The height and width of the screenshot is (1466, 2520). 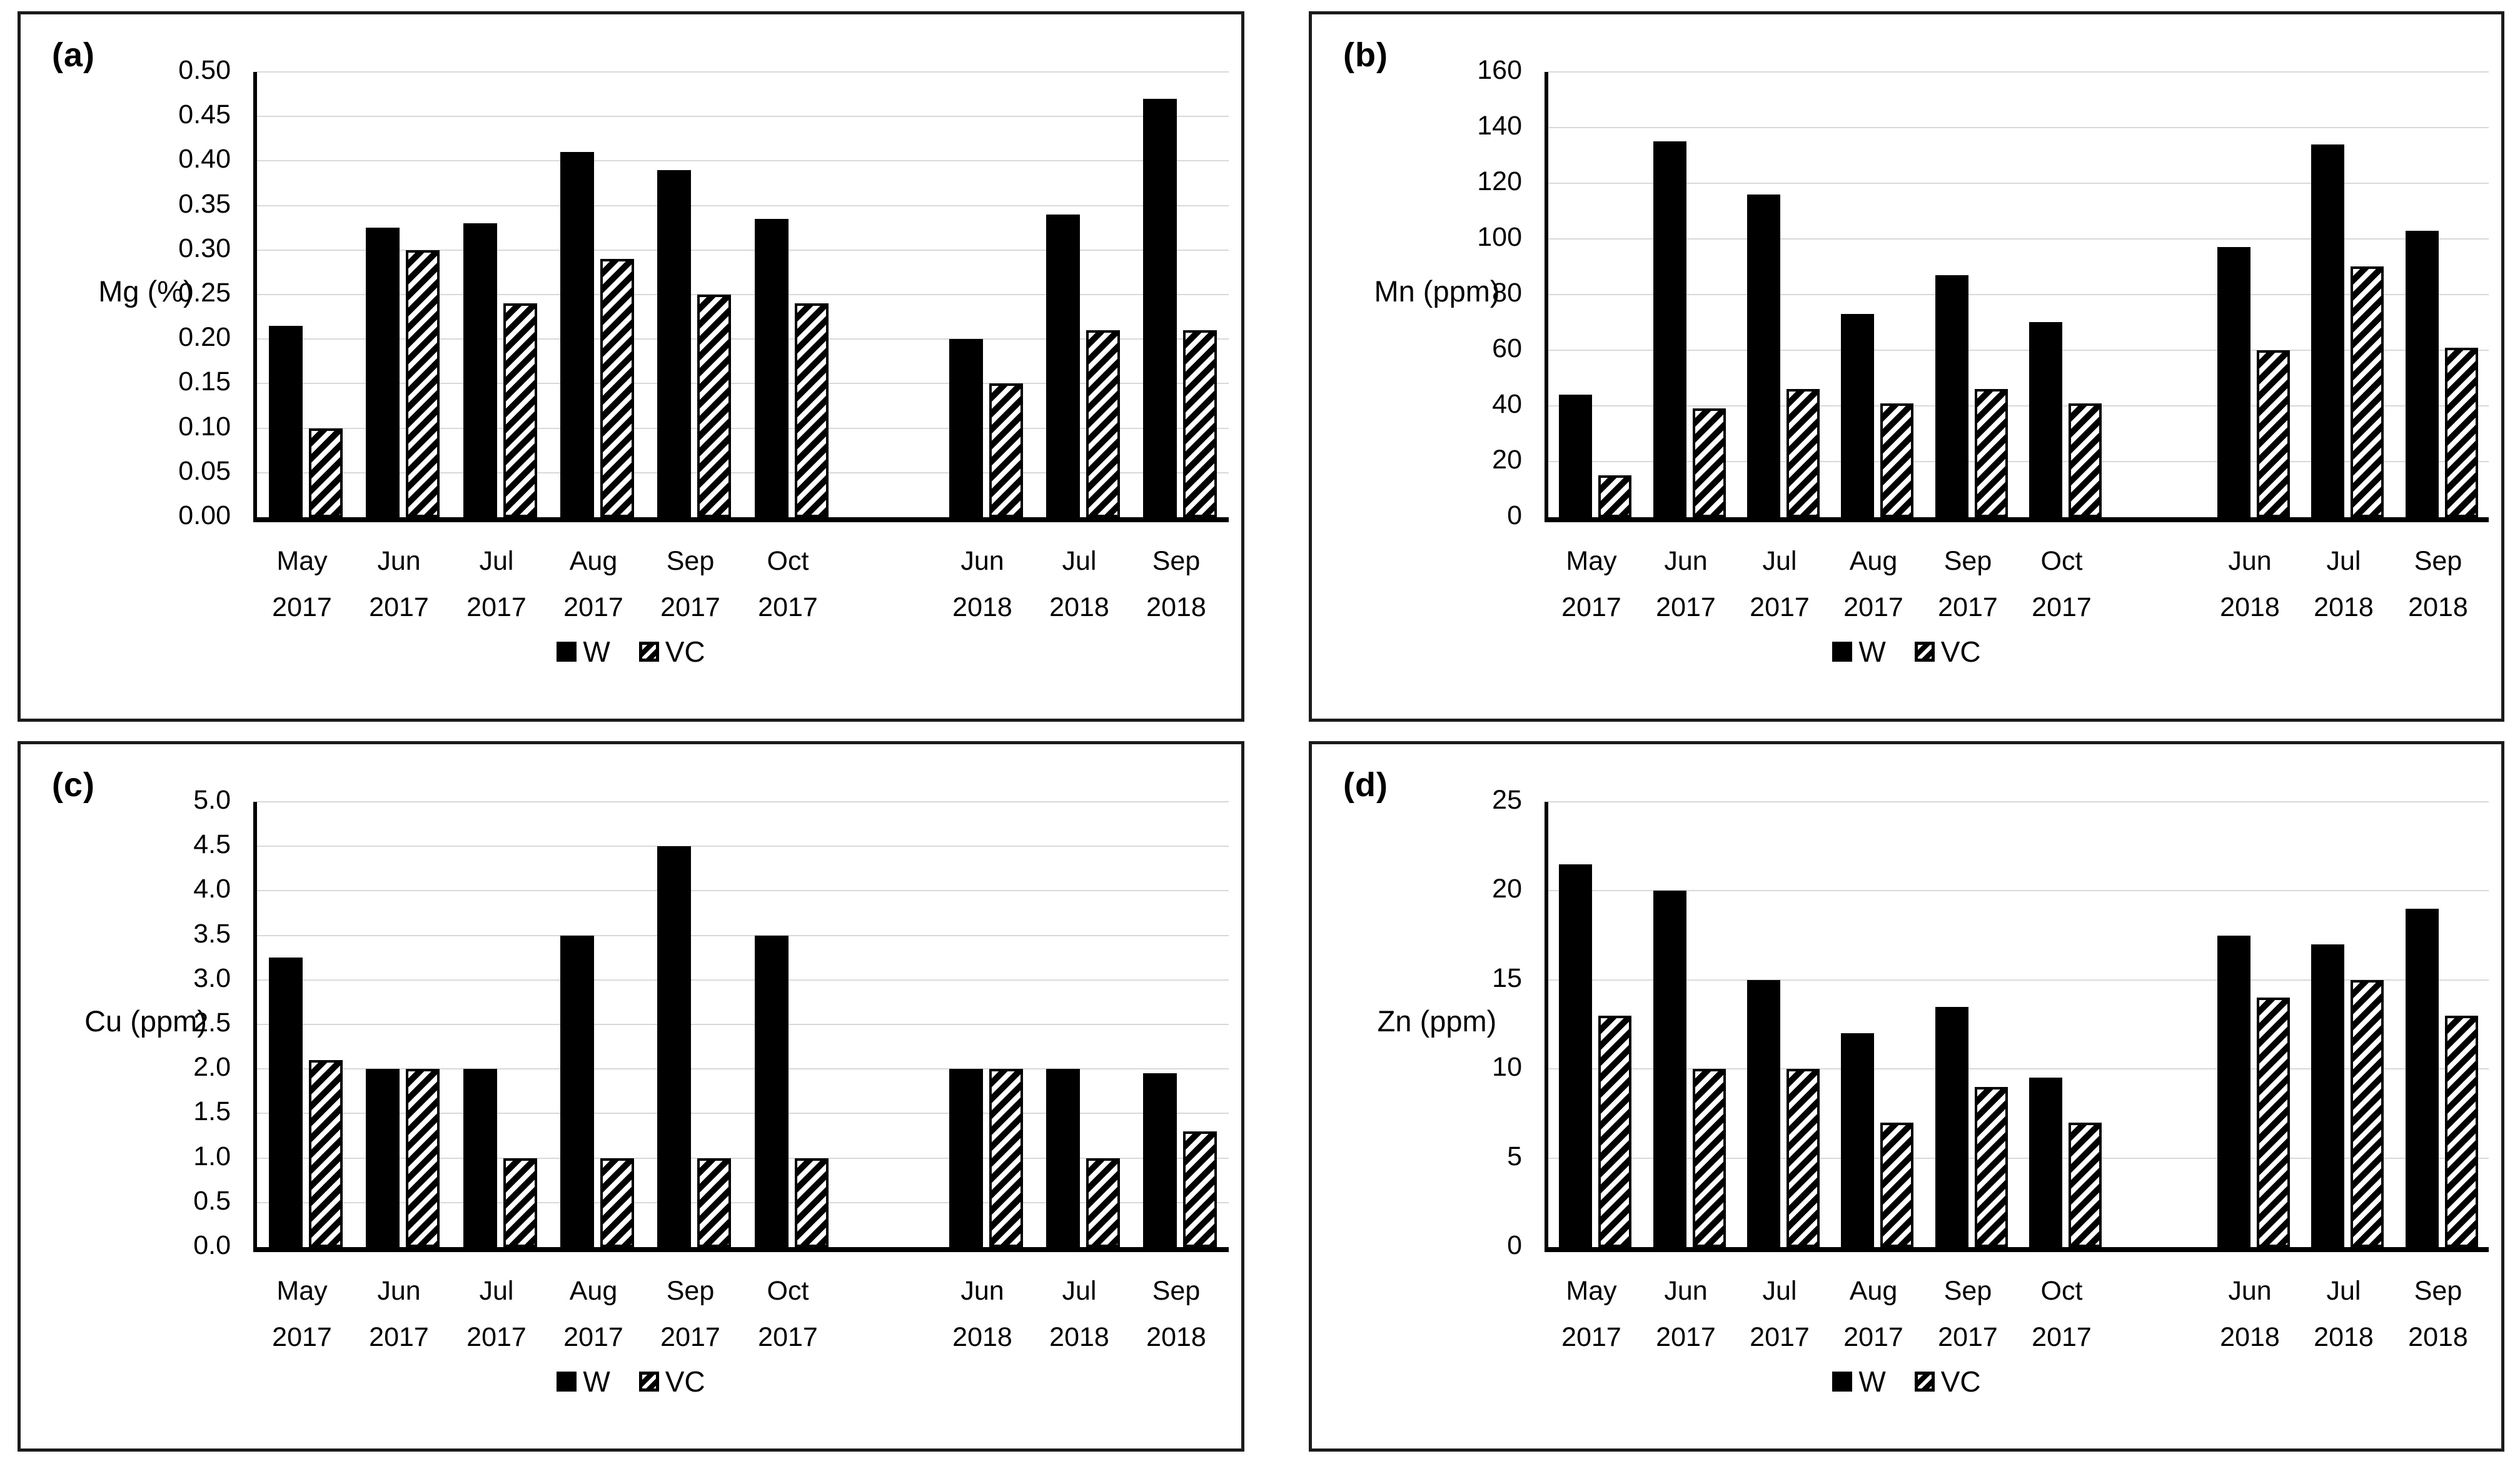 What do you see at coordinates (205, 114) in the screenshot?
I see `y-tick-label: 0.45` at bounding box center [205, 114].